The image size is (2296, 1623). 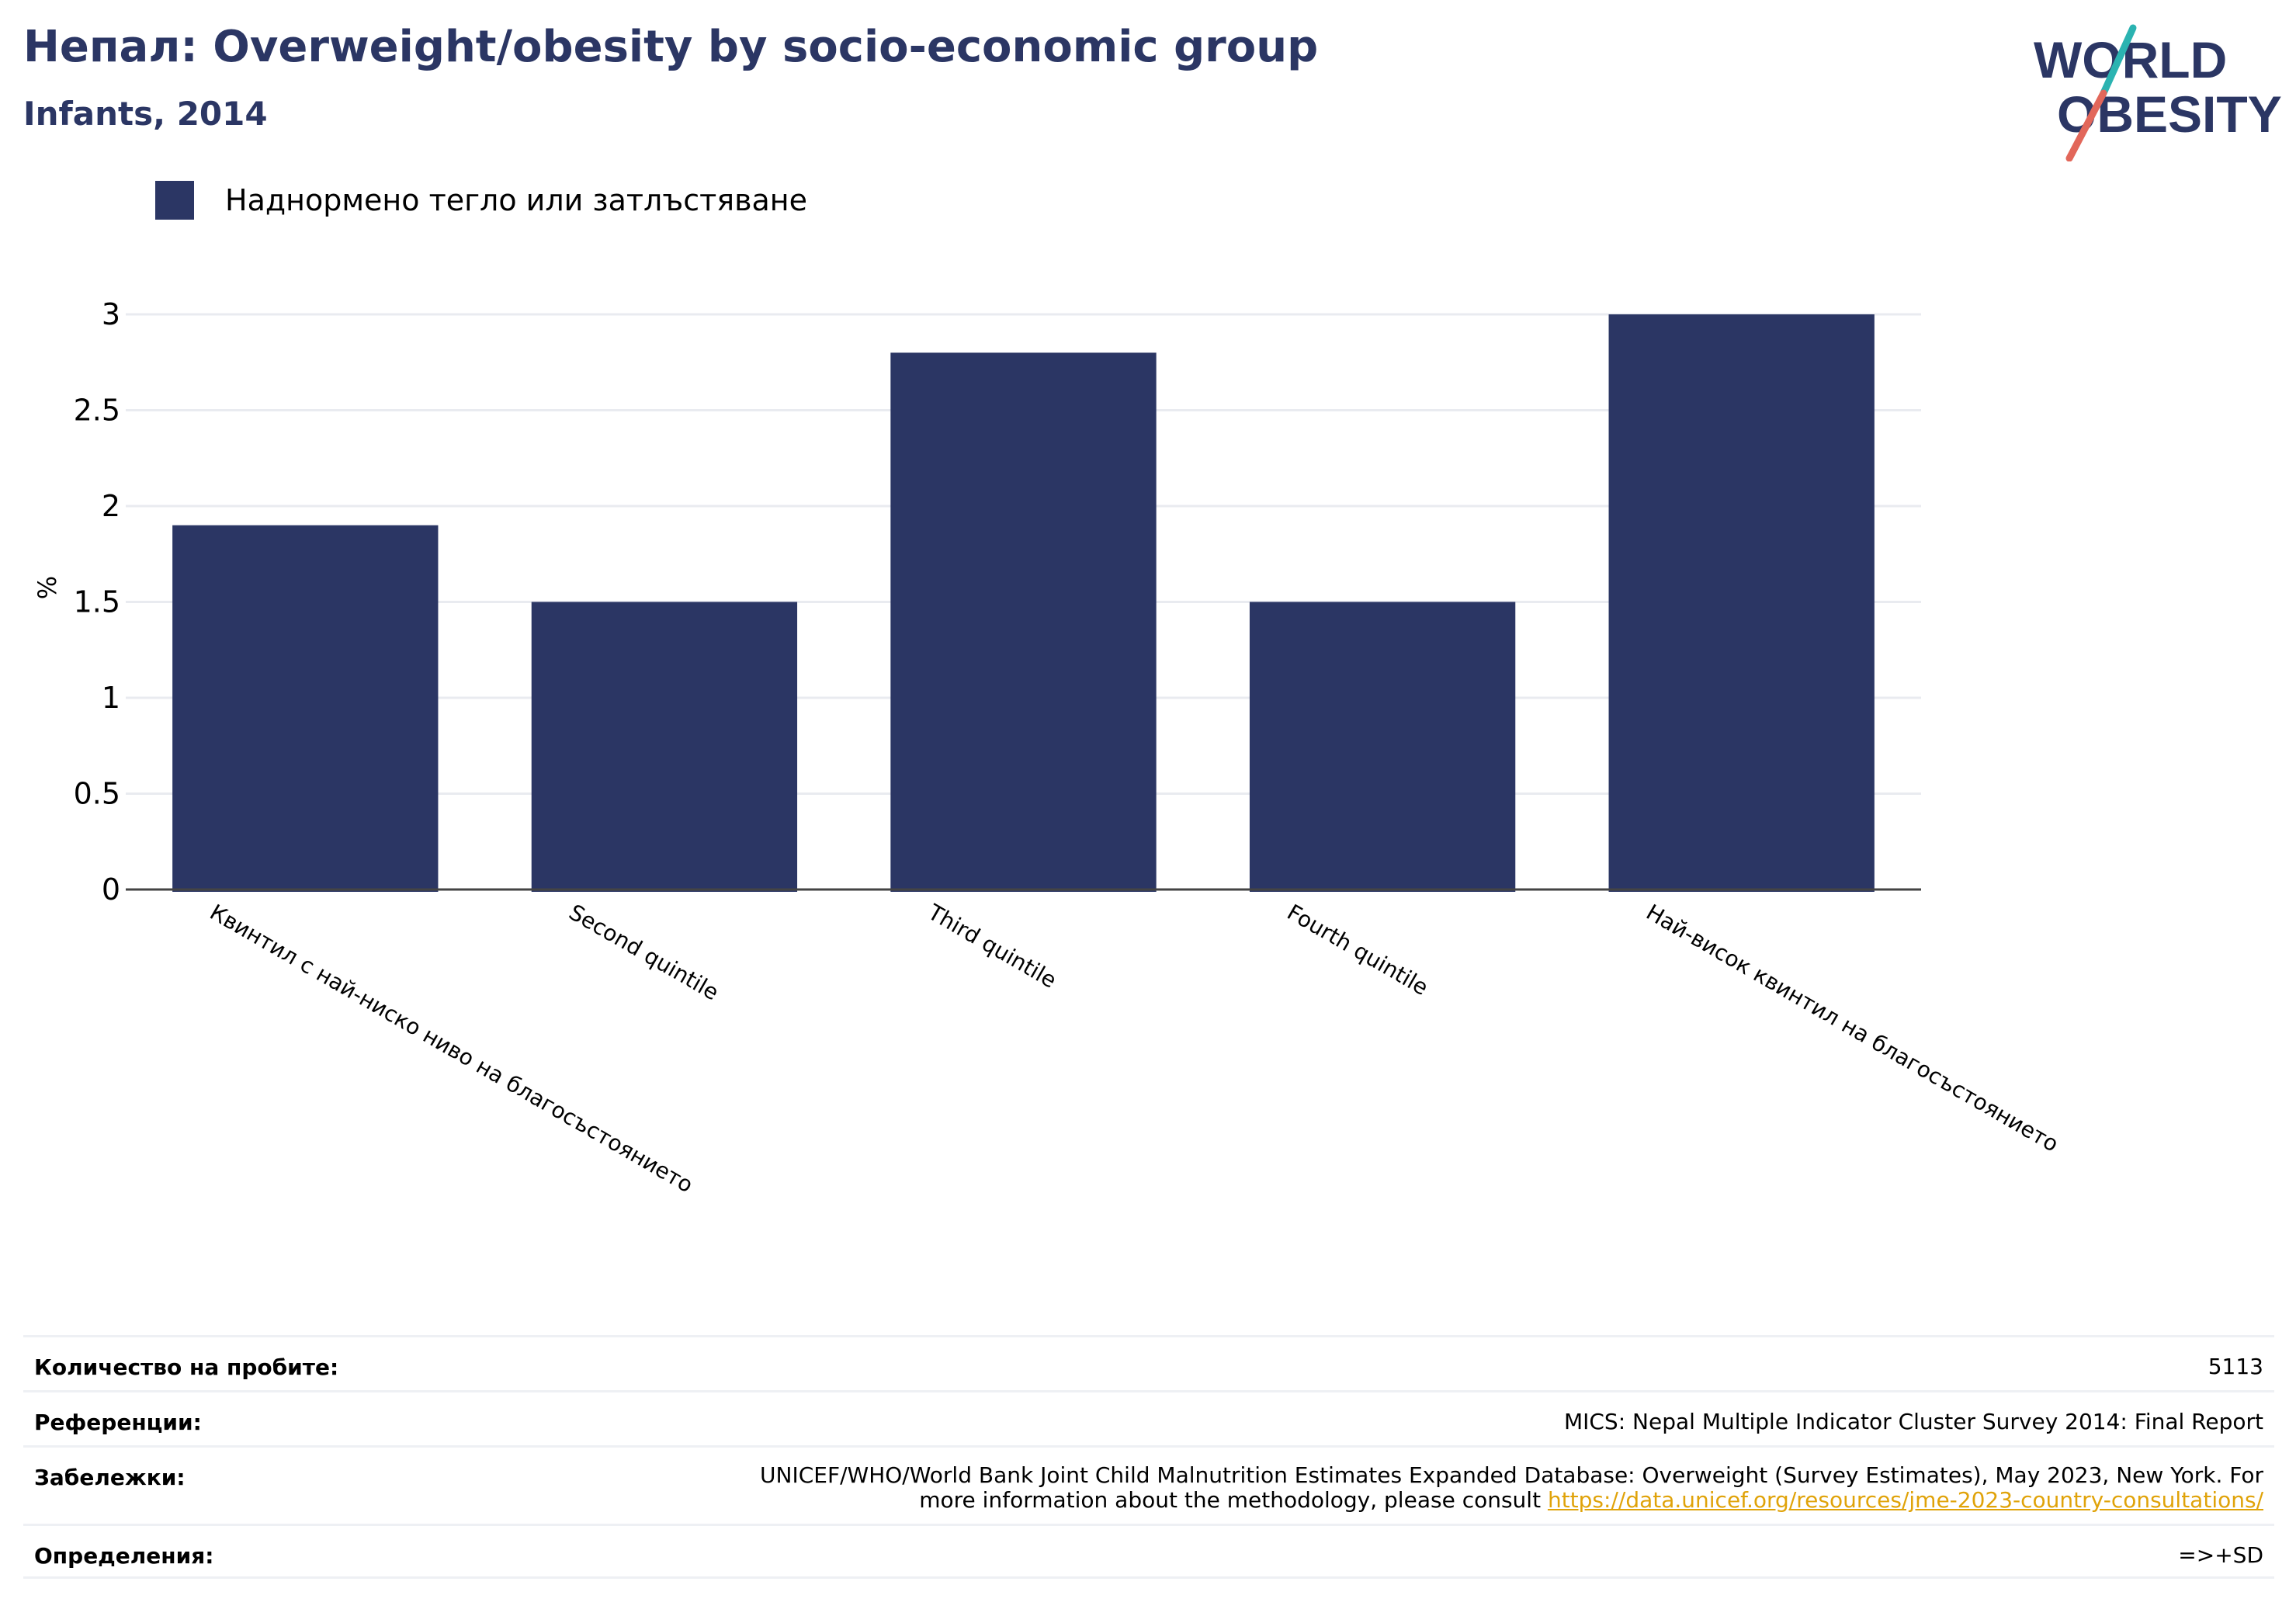 What do you see at coordinates (124, 1556) in the screenshot?
I see `definitions-label: Определения:` at bounding box center [124, 1556].